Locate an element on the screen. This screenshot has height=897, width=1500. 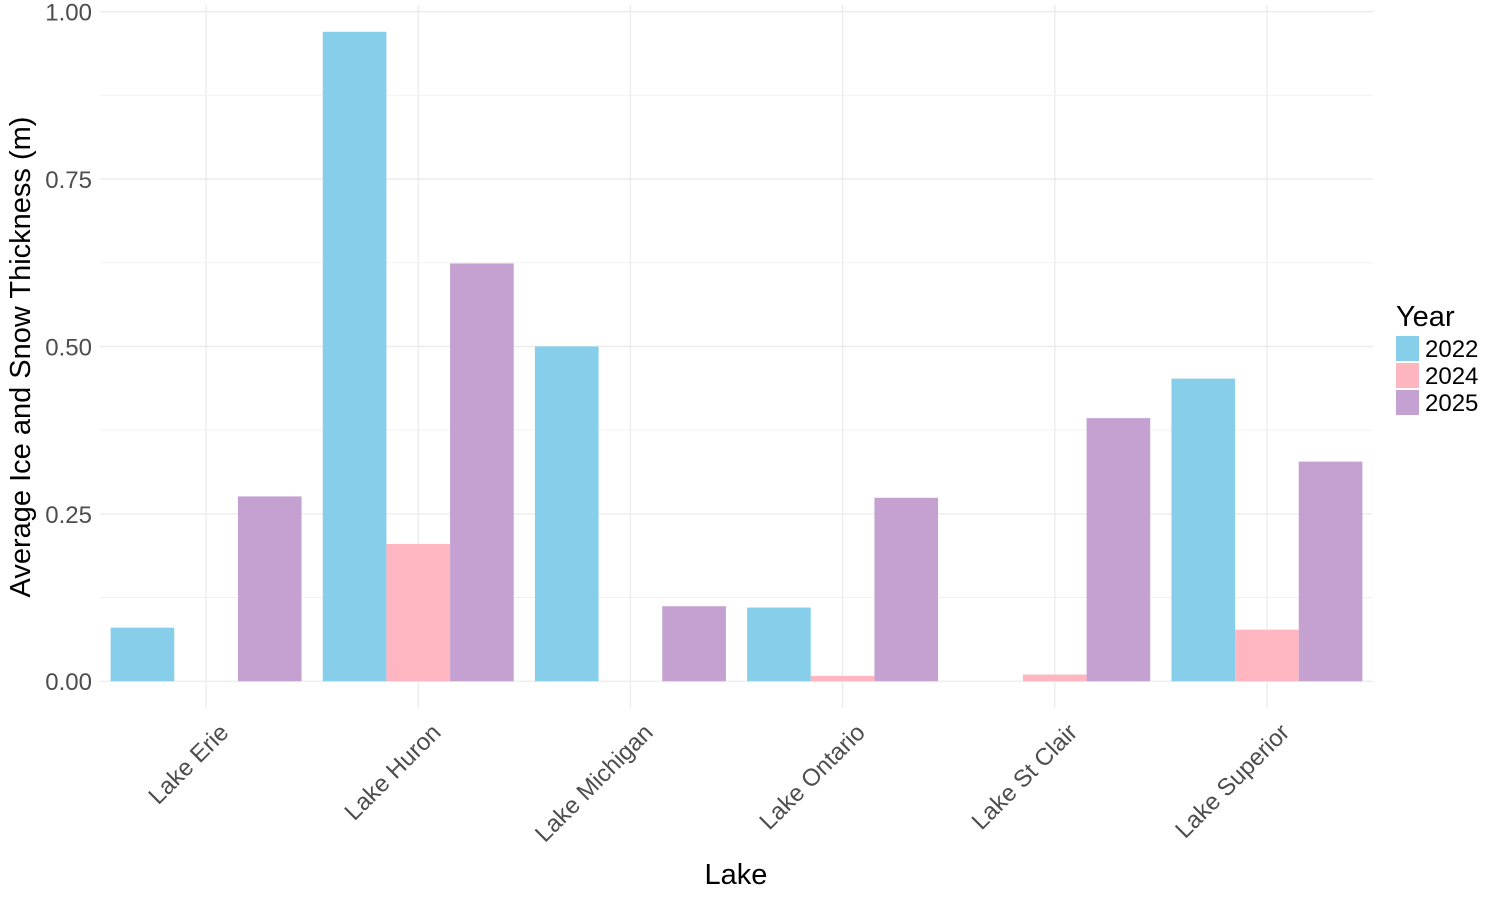
y-axis-ticks: 0.00 0.25 0.50 0.75 1.00 is located at coordinates (68, 348).